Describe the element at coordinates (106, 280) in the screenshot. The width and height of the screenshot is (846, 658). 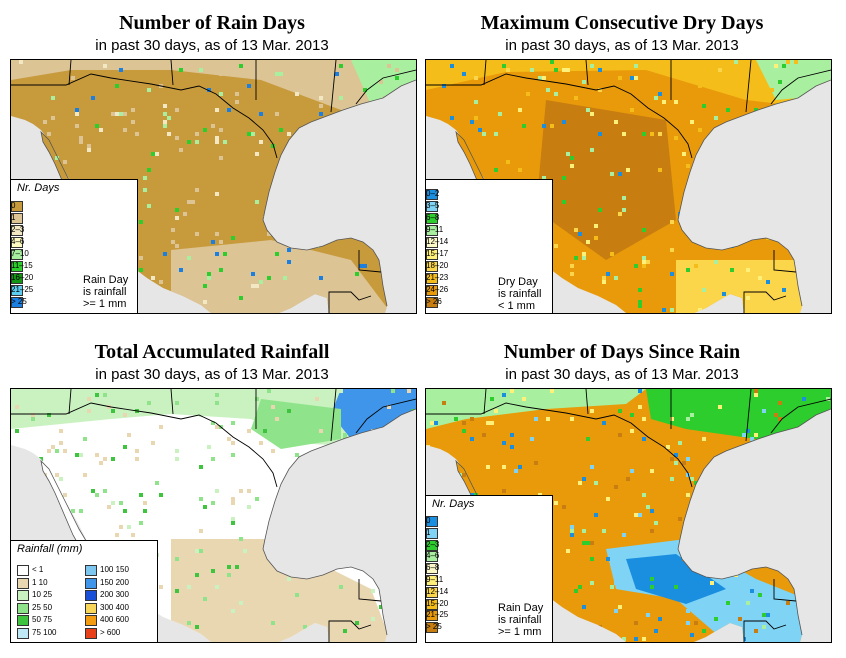
I see `note-line: Rain Day` at that location.